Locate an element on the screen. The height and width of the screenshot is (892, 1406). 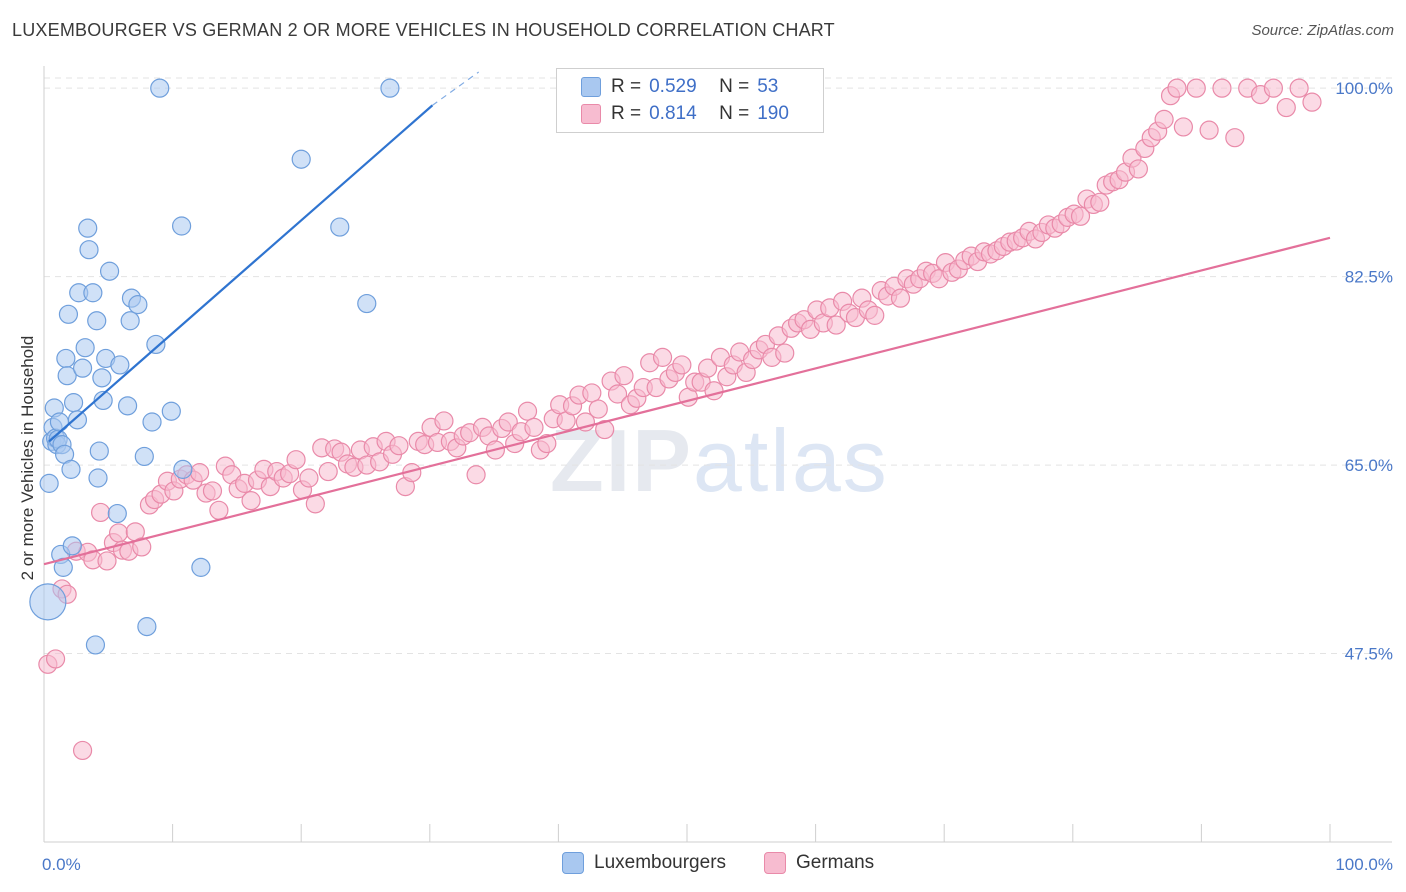
legend-swatch-luxembourgers is located at coordinates (591, 87).